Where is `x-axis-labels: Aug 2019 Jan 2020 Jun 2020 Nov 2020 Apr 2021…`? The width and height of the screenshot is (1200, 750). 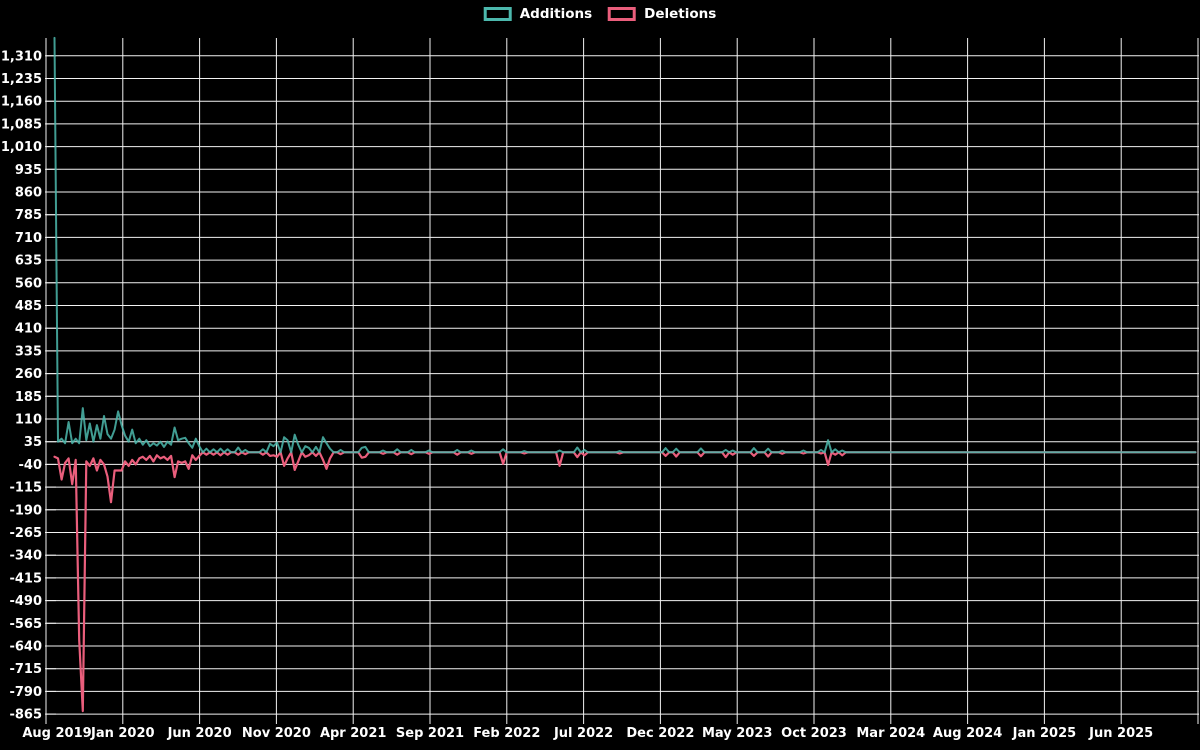 x-axis-labels: Aug 2019 Jan 2020 Jun 2020 Nov 2020 Apr 2021… is located at coordinates (587, 733).